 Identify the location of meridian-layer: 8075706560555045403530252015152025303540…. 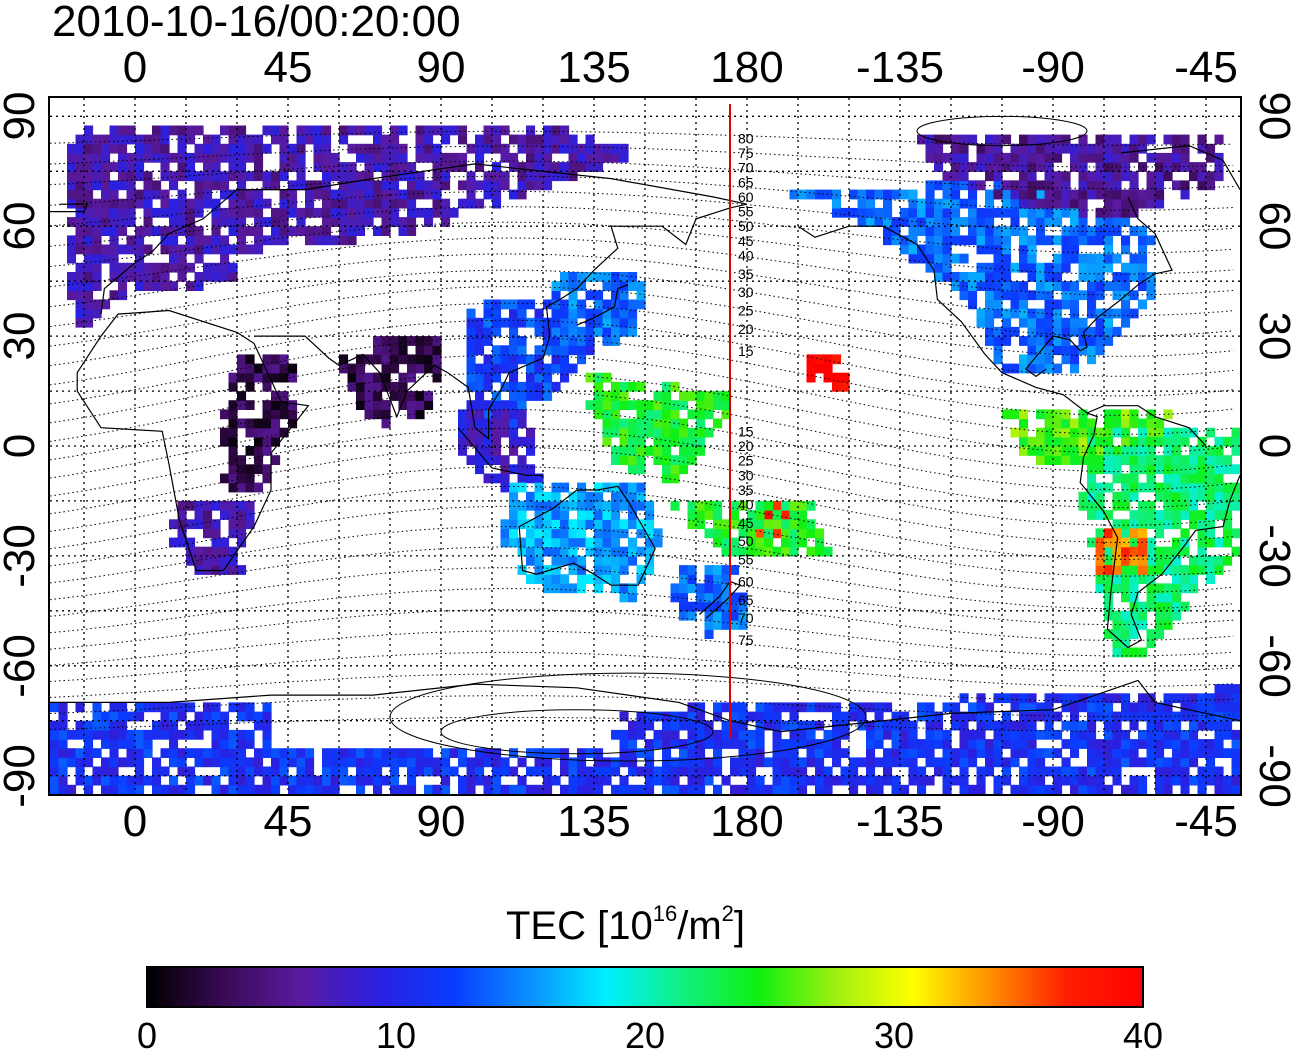
(741, 421).